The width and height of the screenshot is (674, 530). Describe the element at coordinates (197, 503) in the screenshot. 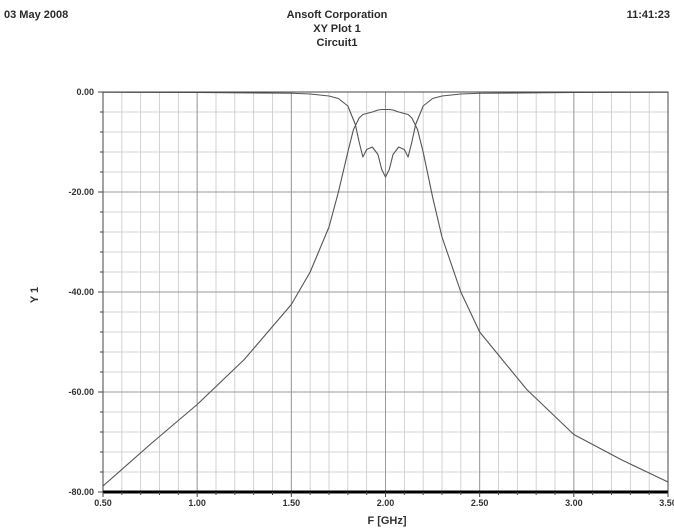

I see `x-tick-label: 1.00` at that location.